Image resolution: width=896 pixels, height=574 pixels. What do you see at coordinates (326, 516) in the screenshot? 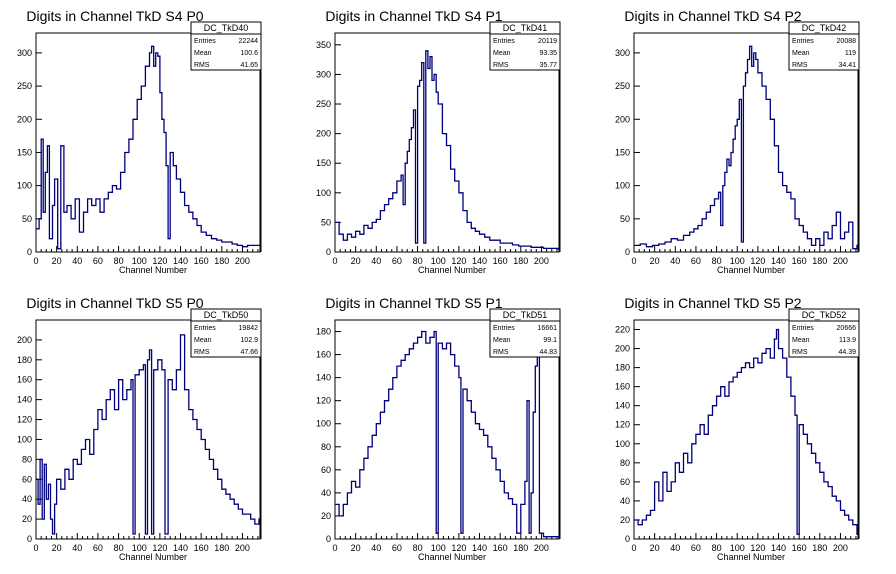
I see `y-tick-label: 20` at bounding box center [326, 516].